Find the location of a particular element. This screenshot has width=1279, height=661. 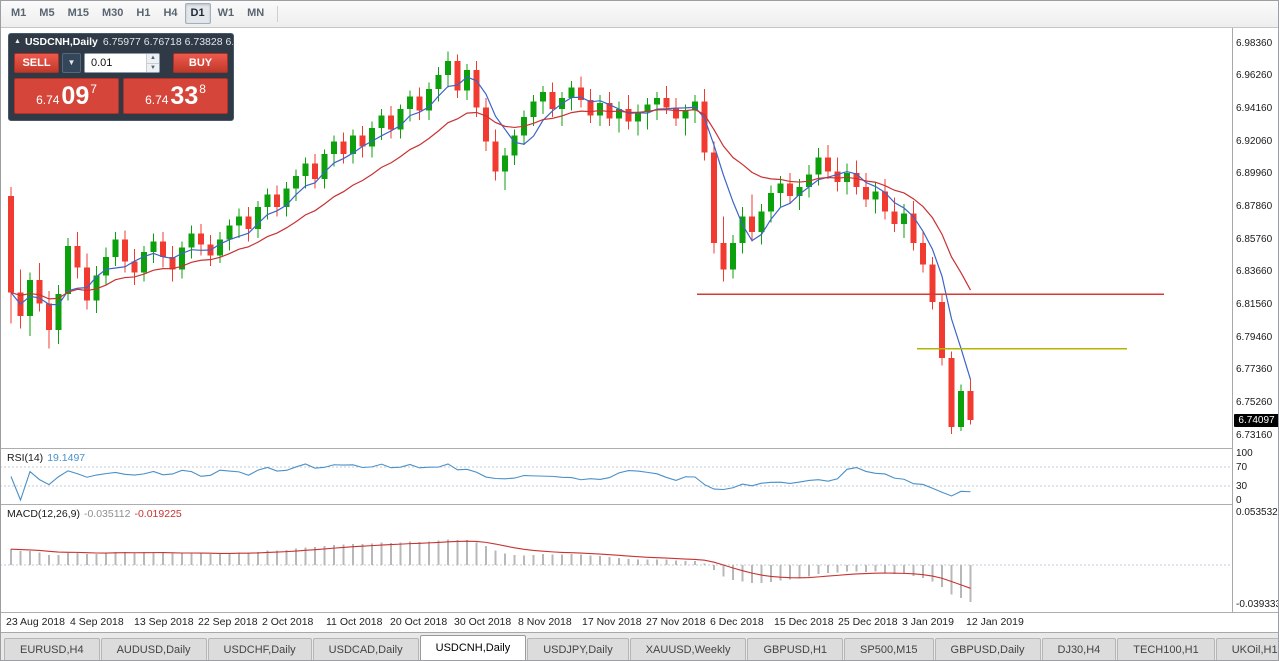

date-label: 4 Sep 2018 is located at coordinates (97, 622).